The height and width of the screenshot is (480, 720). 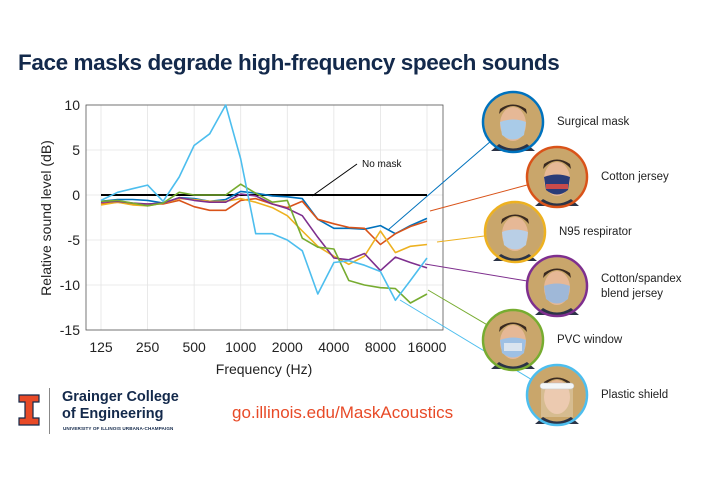 I want to click on y-tick-label: 0, so click(x=76, y=195).